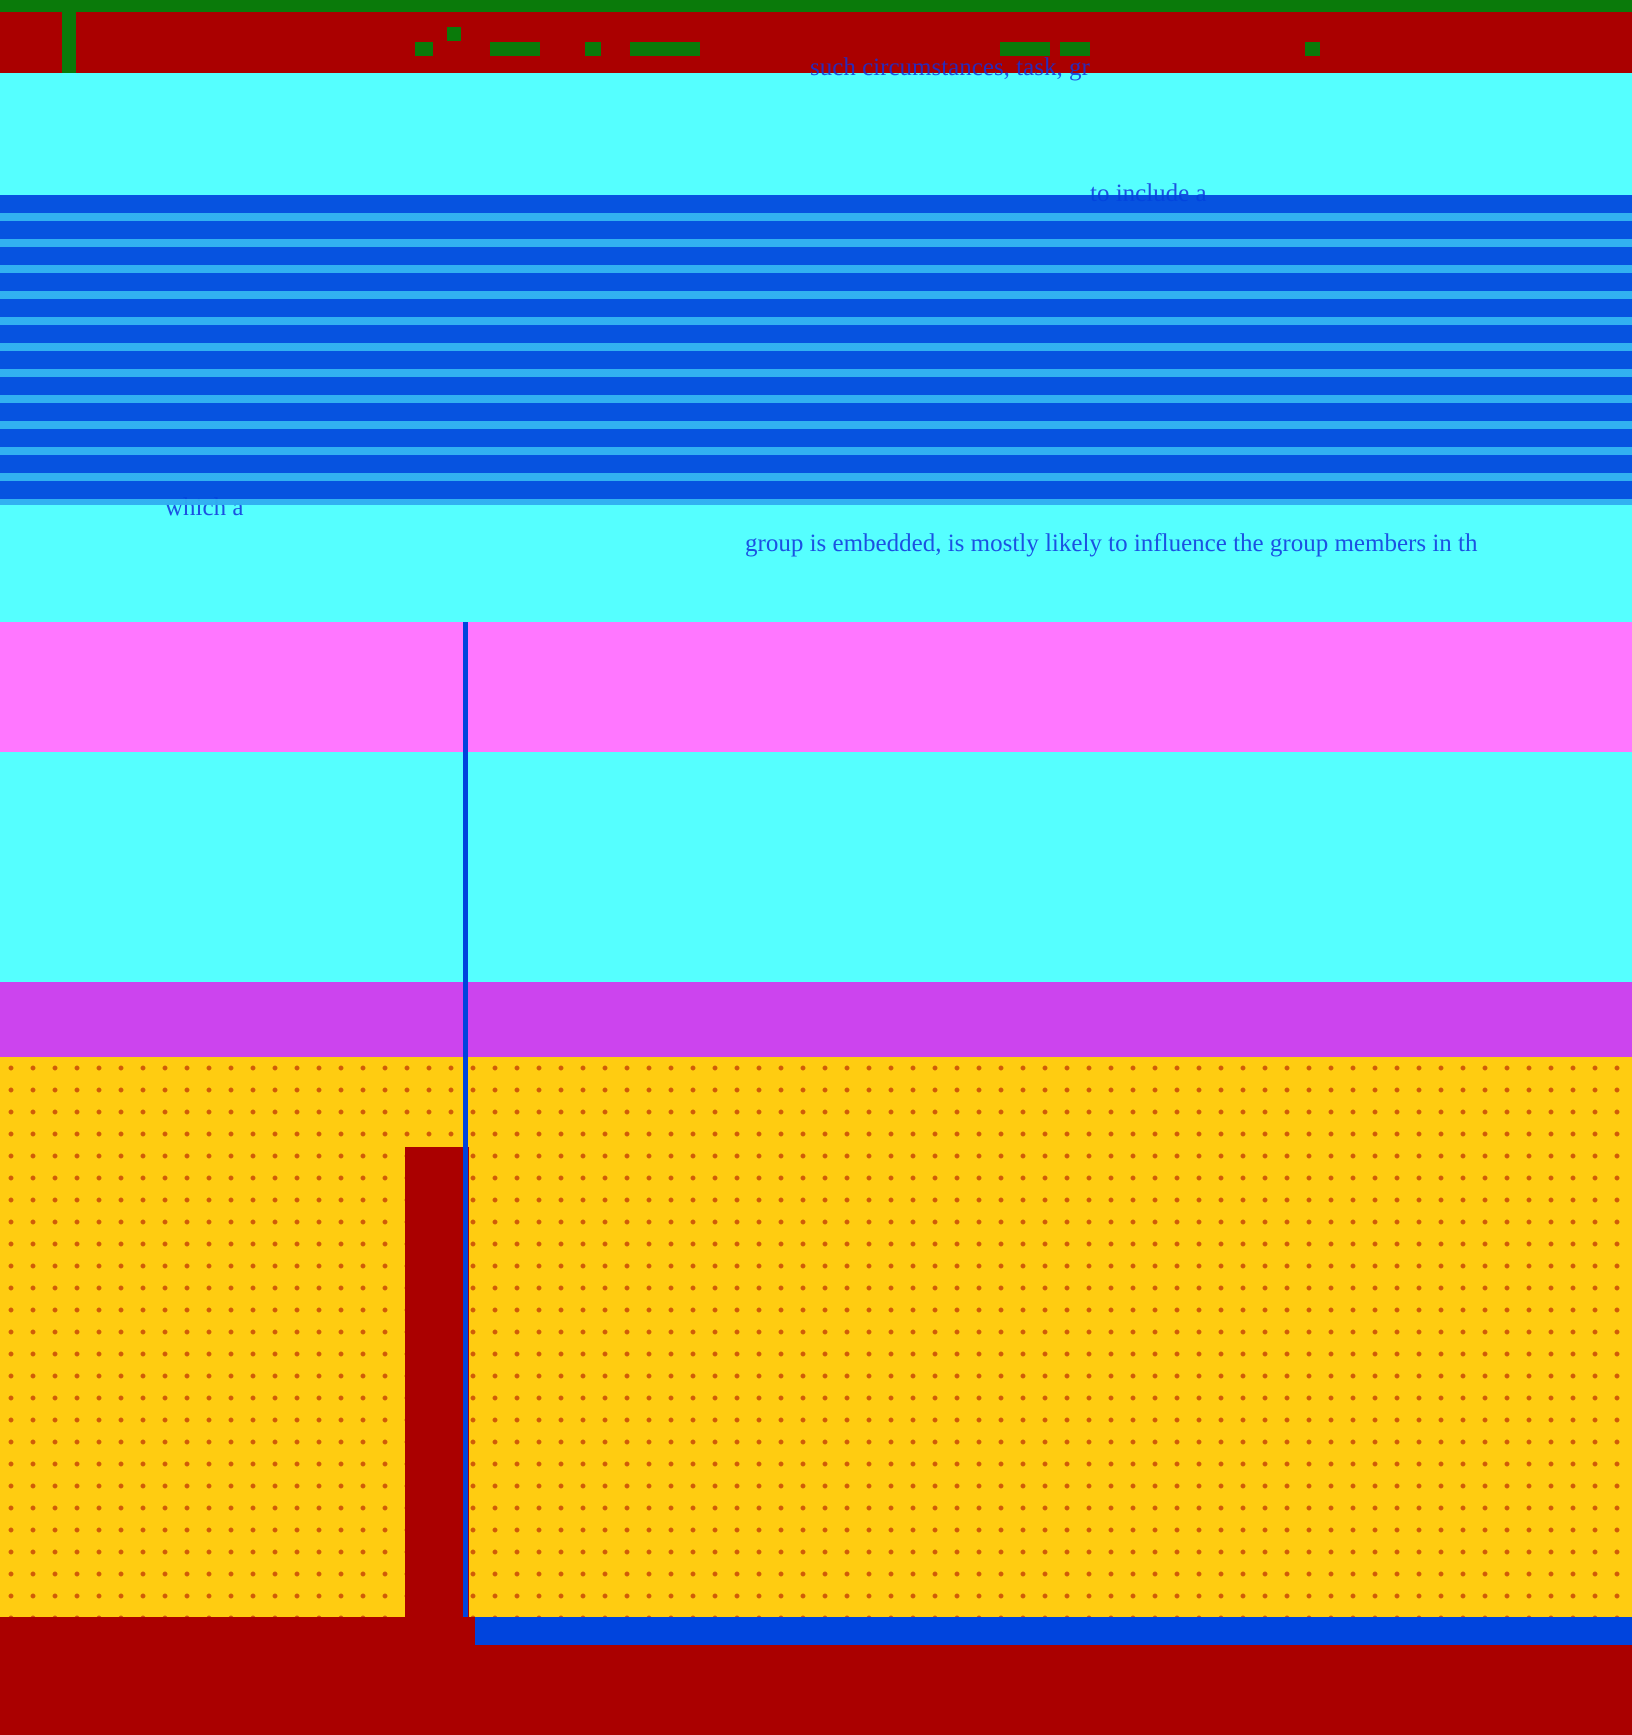  Describe the element at coordinates (1053, 1631) in the screenshot. I see `status-strip` at that location.